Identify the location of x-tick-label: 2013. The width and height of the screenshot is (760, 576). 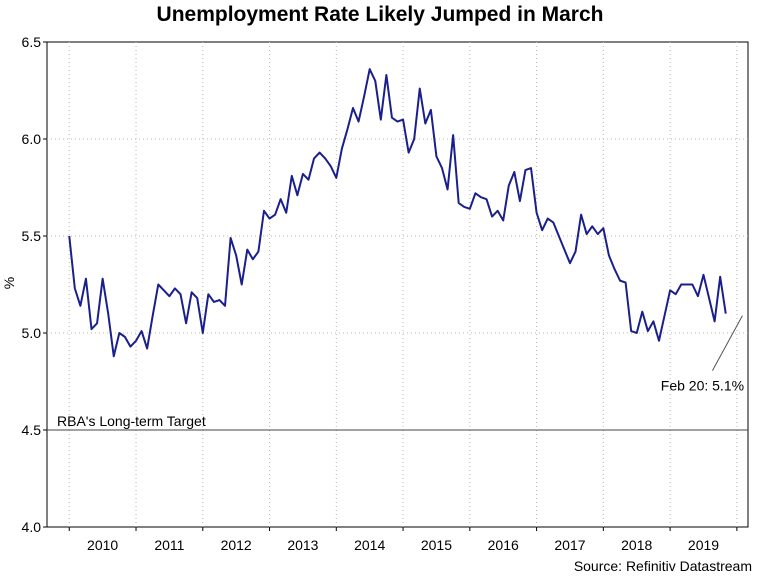
(302, 545).